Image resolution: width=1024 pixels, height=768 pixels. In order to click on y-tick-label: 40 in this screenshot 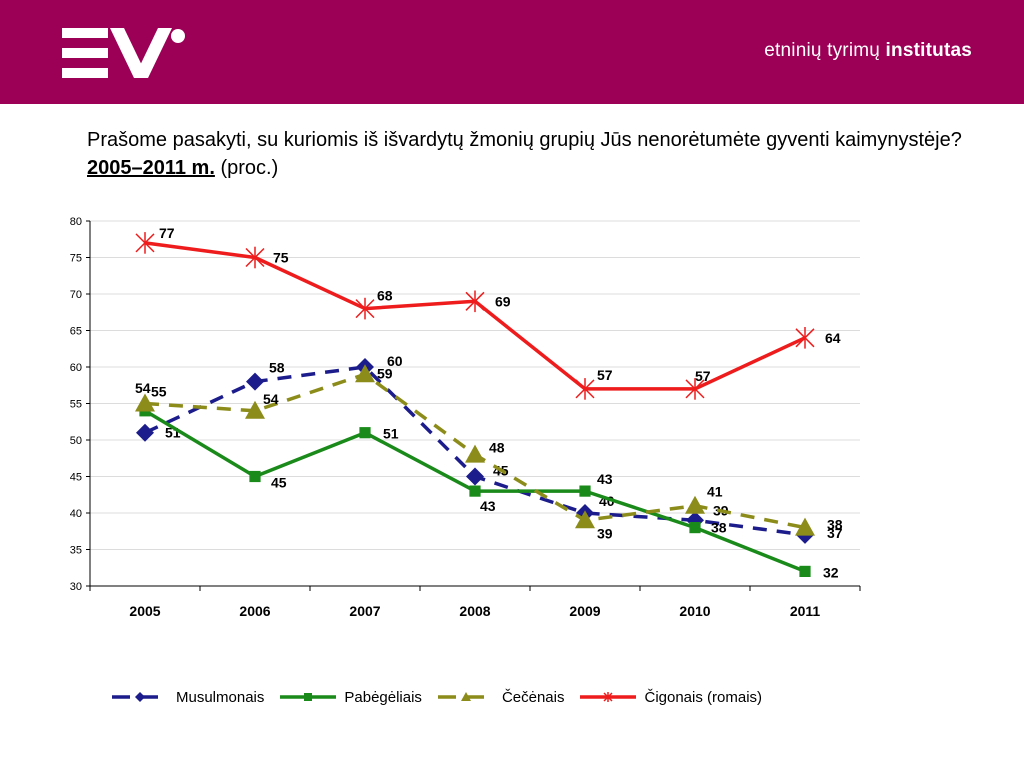, I will do `click(76, 514)`.